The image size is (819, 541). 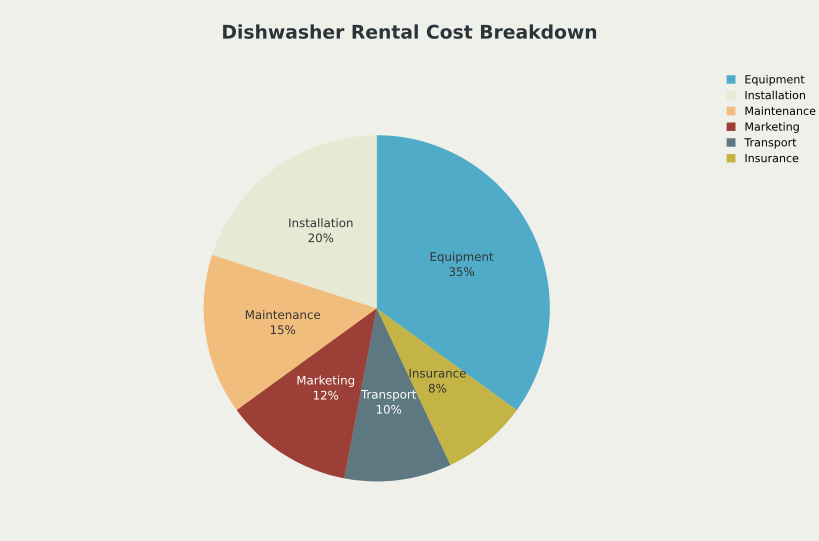 I want to click on legend-label: Insurance, so click(x=771, y=158).